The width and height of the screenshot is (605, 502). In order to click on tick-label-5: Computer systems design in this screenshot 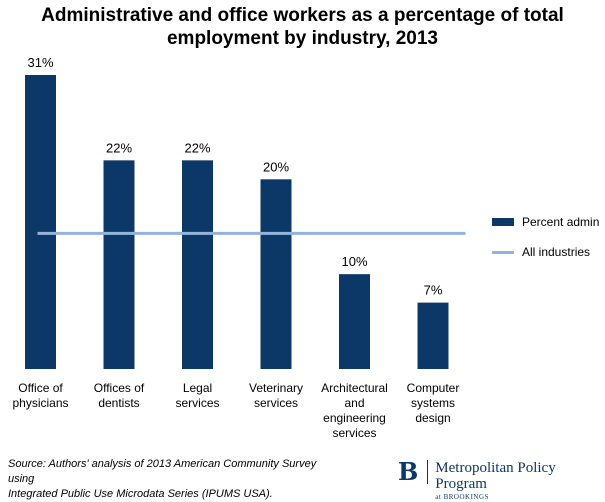, I will do `click(433, 403)`.